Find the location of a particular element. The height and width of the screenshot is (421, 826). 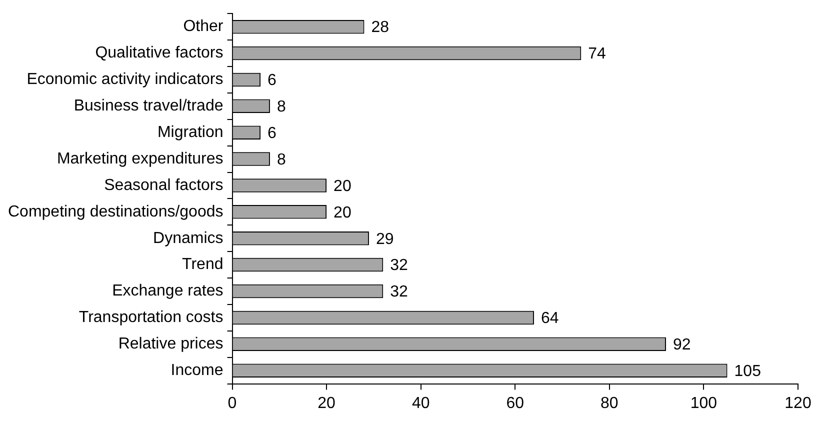

y-tick-label: Other is located at coordinates (203, 27).